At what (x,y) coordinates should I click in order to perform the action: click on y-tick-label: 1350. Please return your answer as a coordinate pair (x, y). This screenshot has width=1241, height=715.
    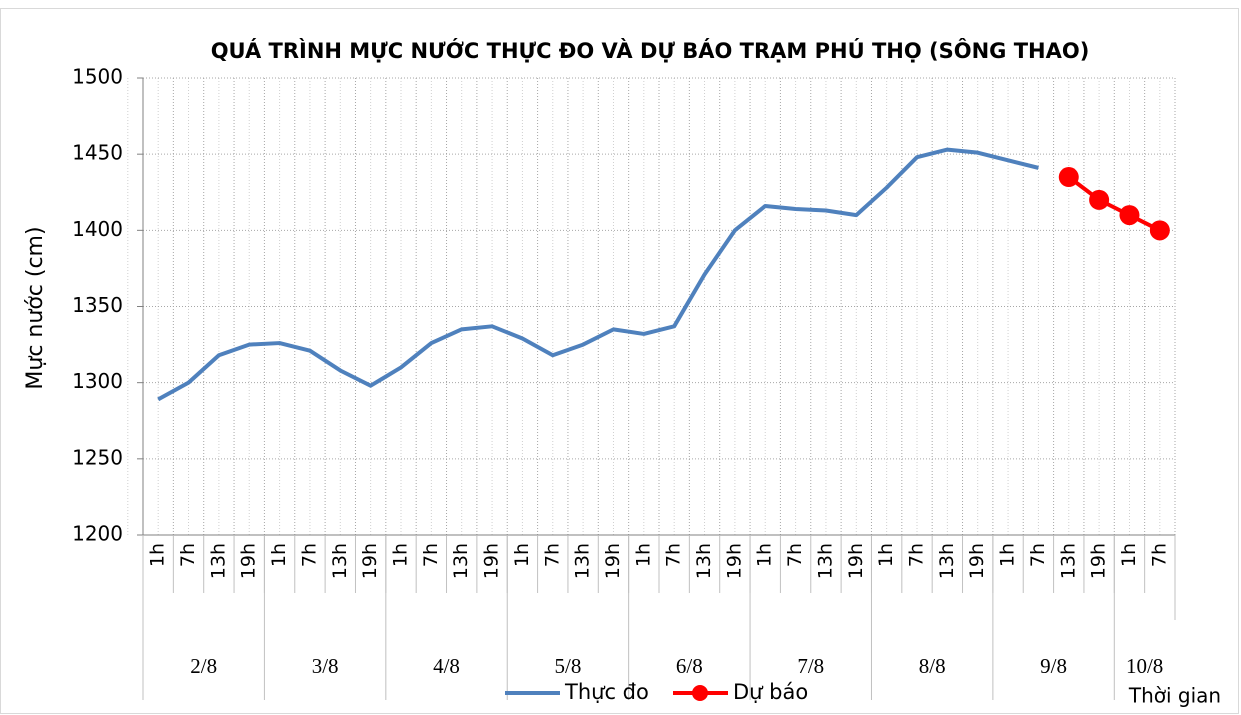
    Looking at the image, I should click on (97, 305).